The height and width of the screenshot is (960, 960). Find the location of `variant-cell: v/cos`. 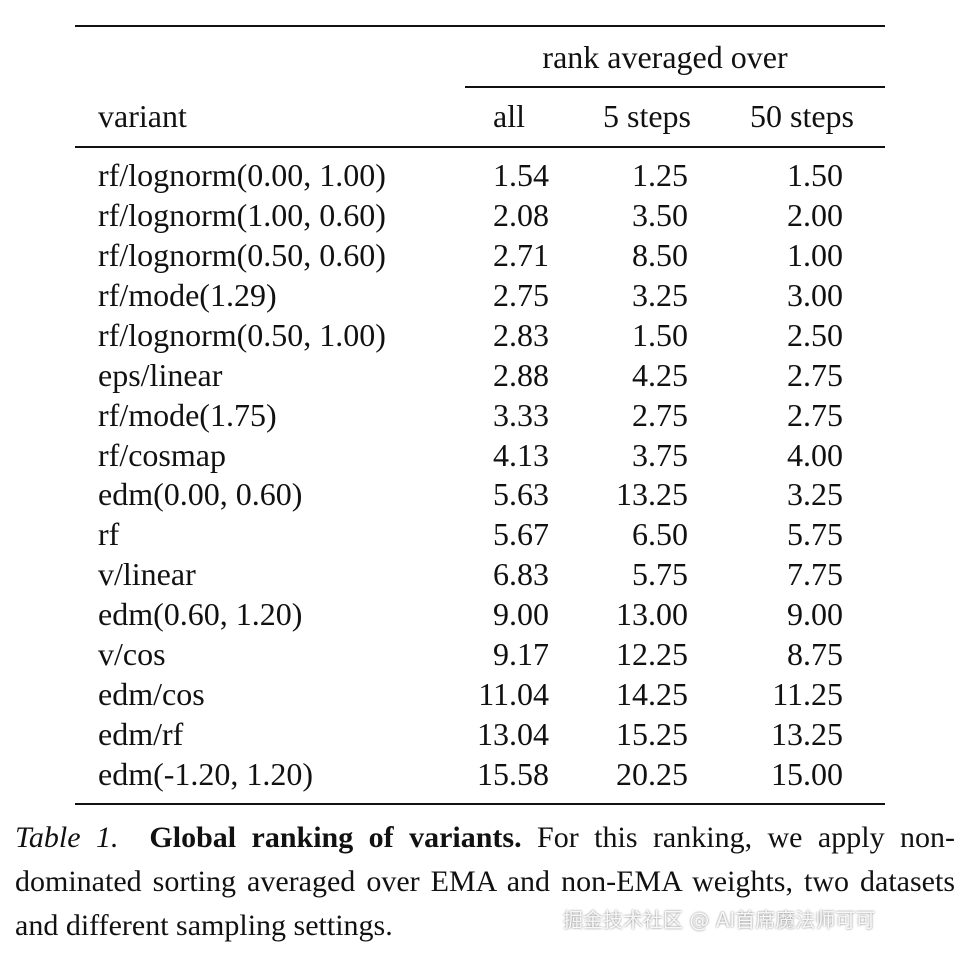

variant-cell: v/cos is located at coordinates (132, 654).